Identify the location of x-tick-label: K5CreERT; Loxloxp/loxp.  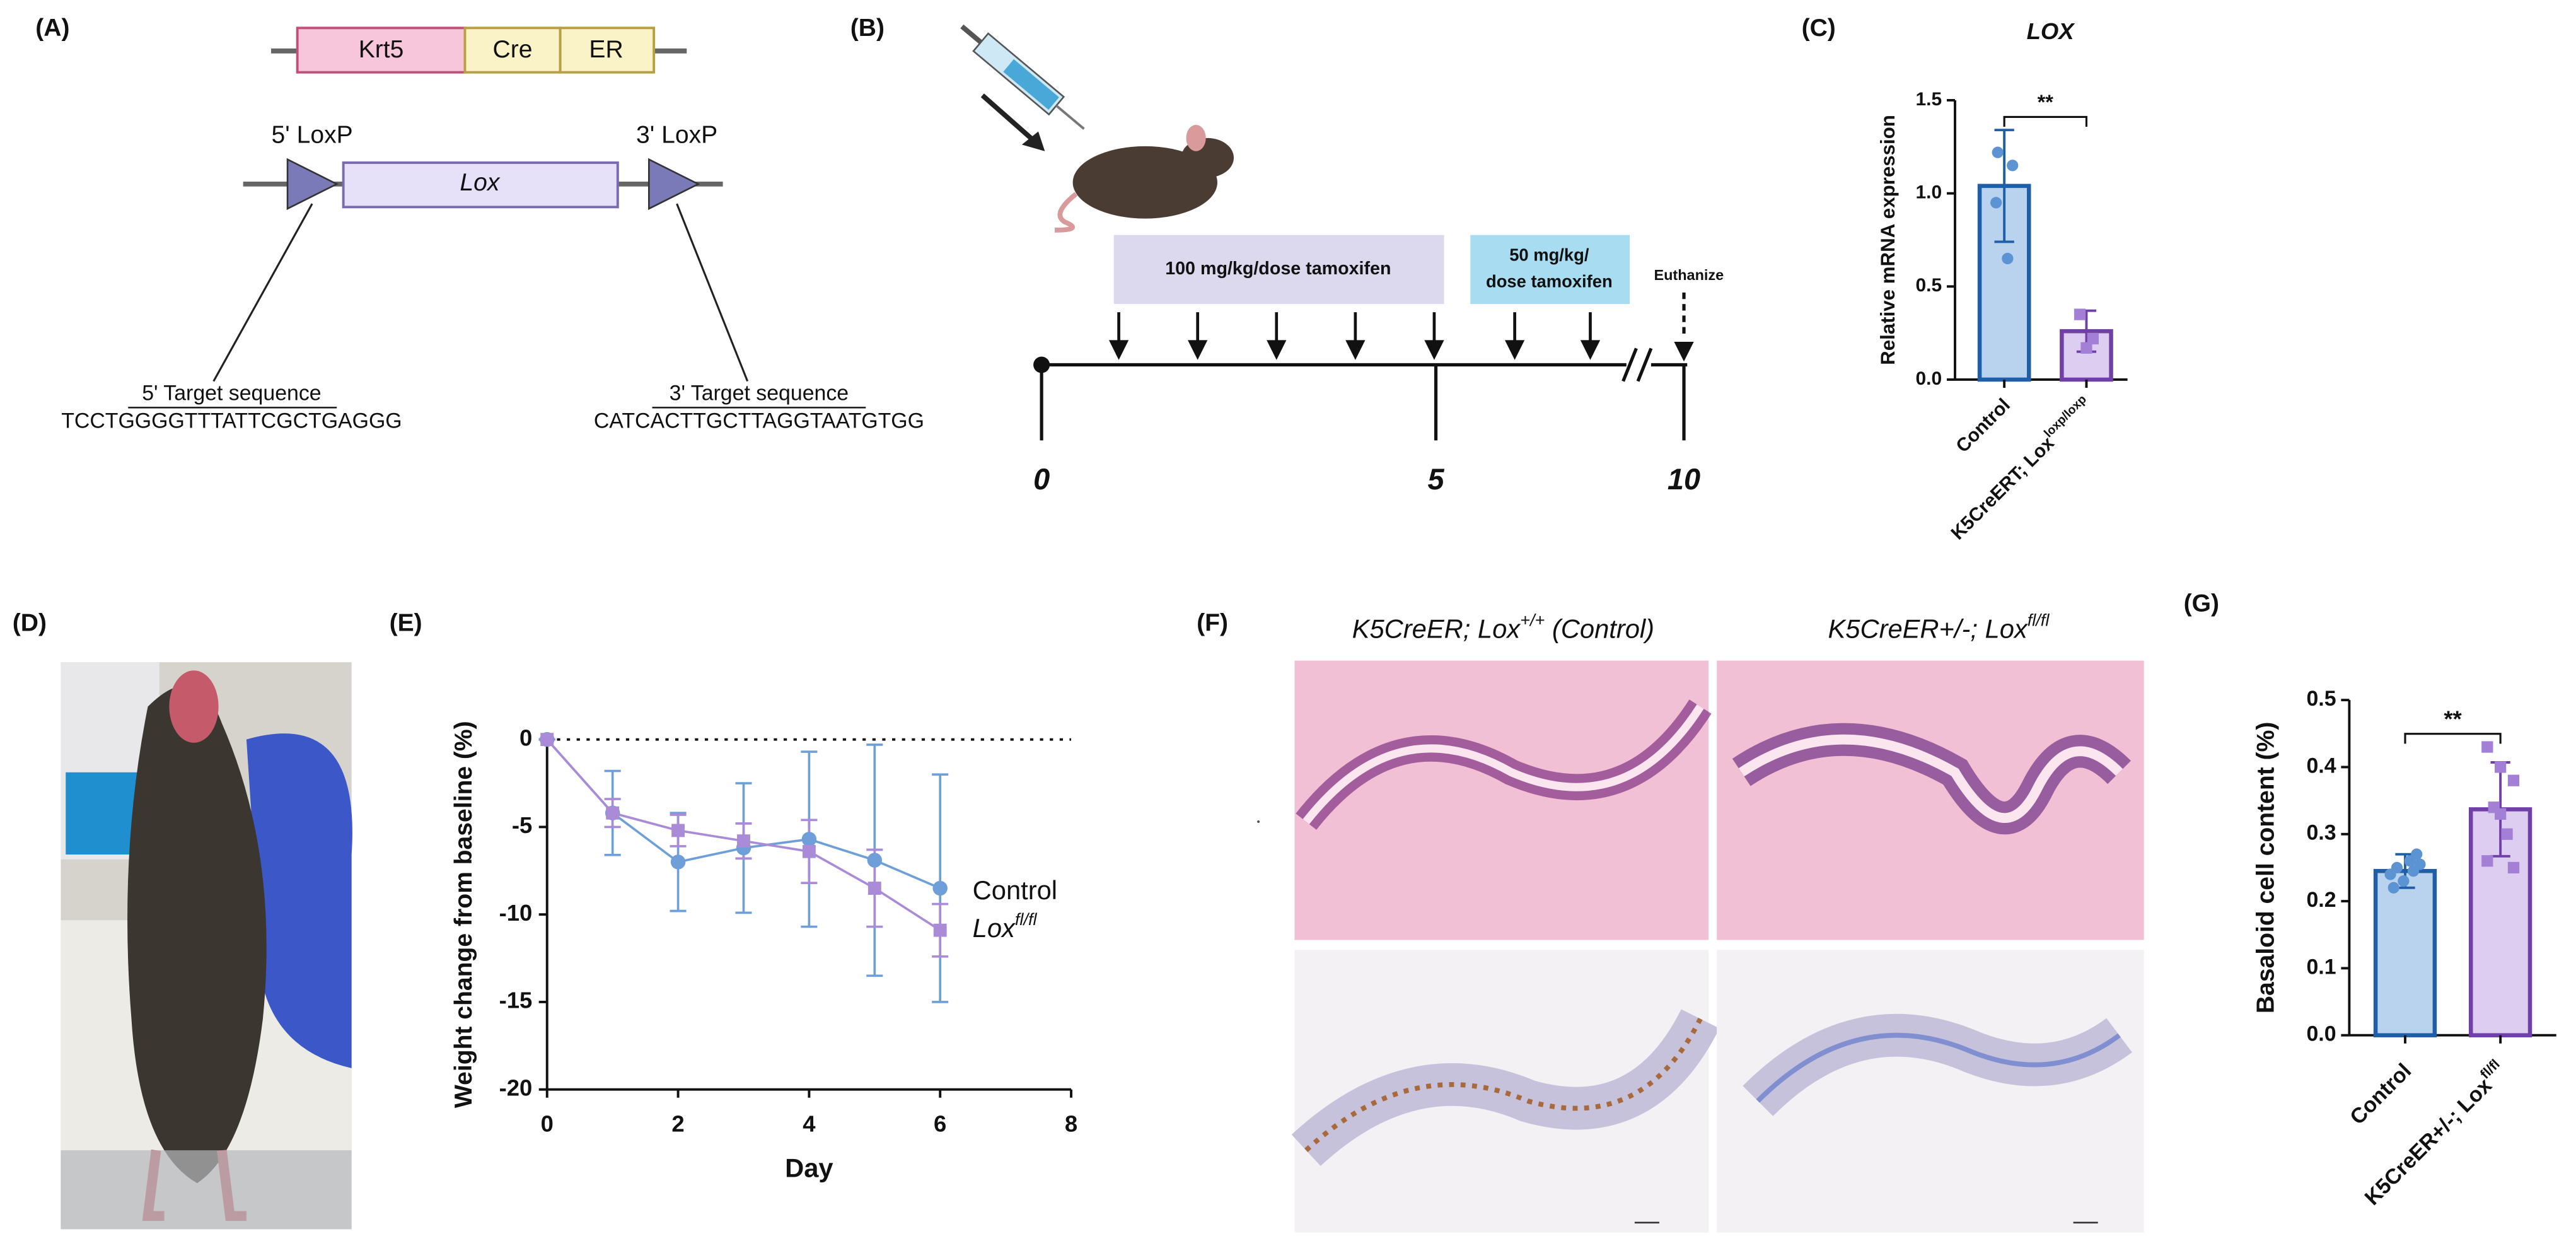
(2020, 468).